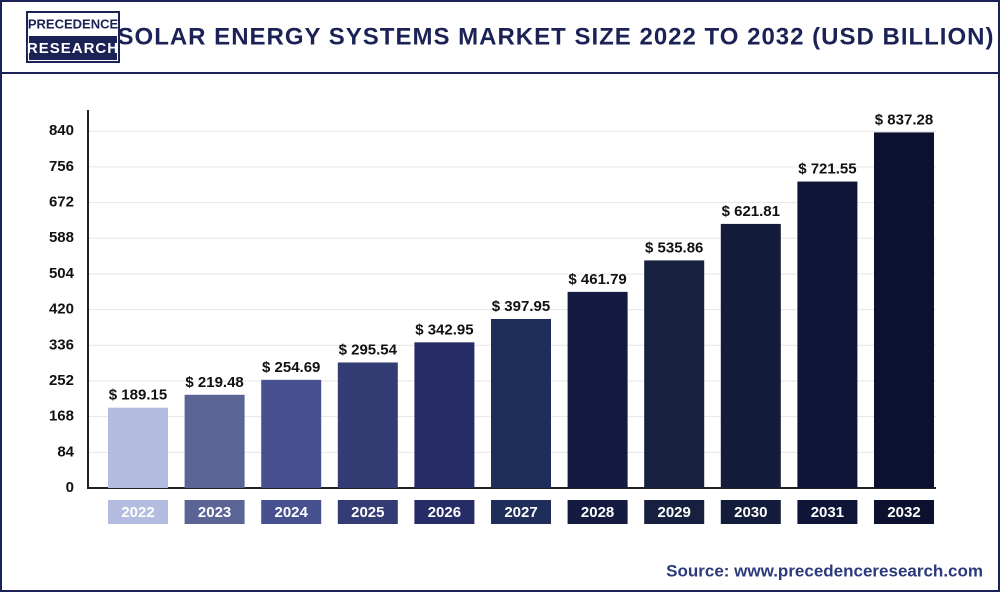 The image size is (1000, 592). Describe the element at coordinates (827, 169) in the screenshot. I see `value-label: $ 721.55` at that location.